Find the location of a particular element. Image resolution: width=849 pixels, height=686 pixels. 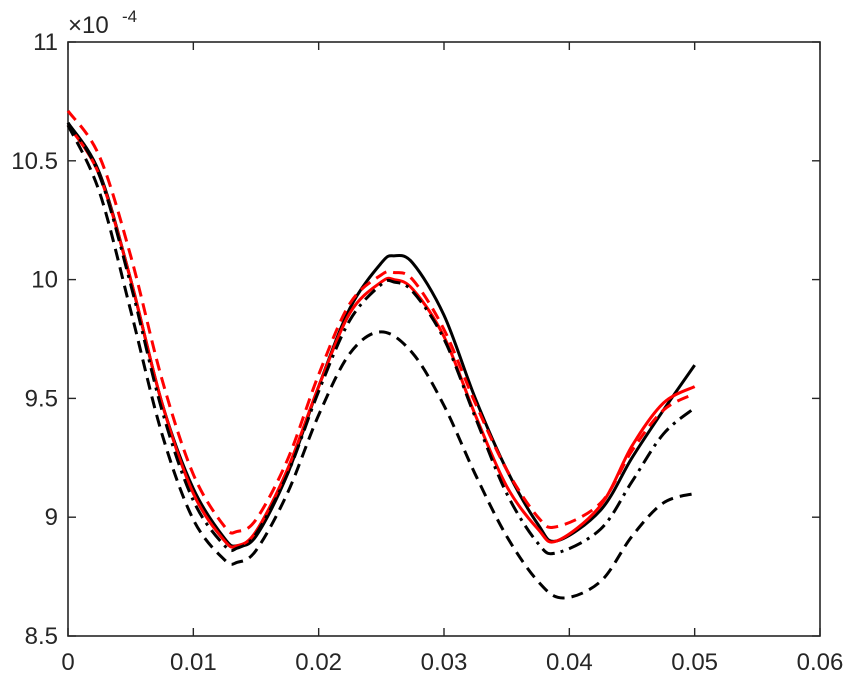

x-tick-label: 0.03 is located at coordinates (444, 662).